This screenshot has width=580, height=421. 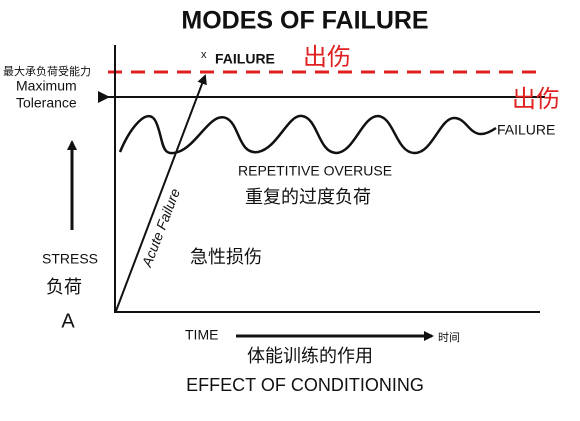 I want to click on limit-chinese: 最大承负荷受能力, so click(x=47, y=71).